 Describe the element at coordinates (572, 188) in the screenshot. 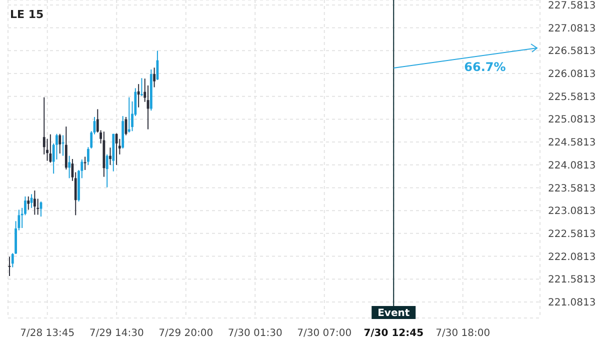

I see `y-tick-label: 223.5813` at that location.